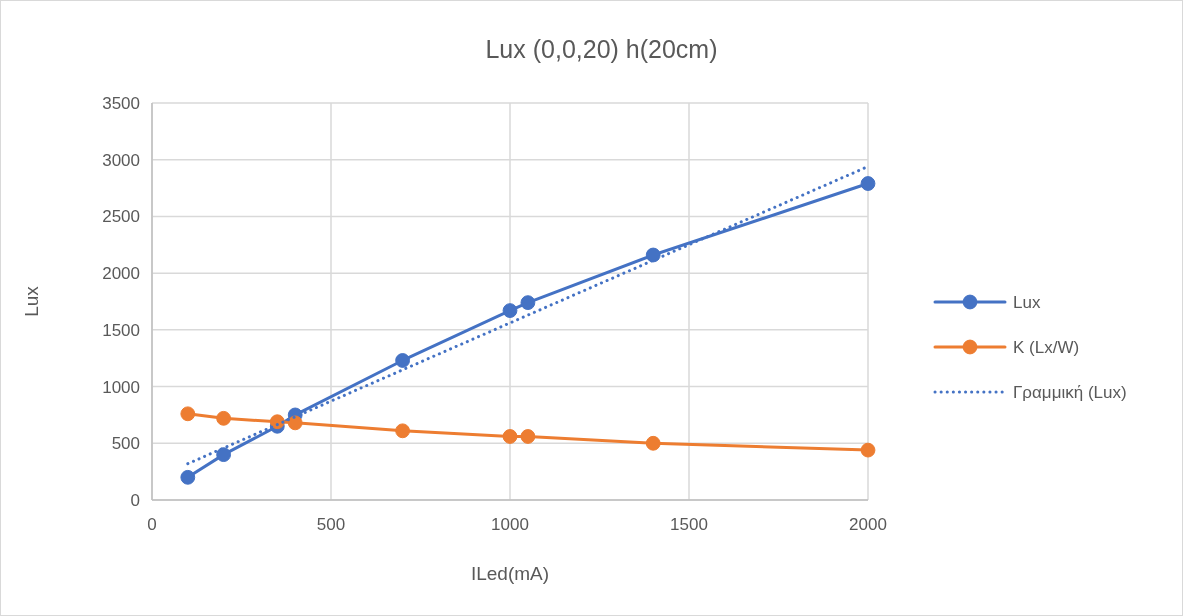 The width and height of the screenshot is (1183, 616). I want to click on y-tick-label: 0, so click(135, 500).